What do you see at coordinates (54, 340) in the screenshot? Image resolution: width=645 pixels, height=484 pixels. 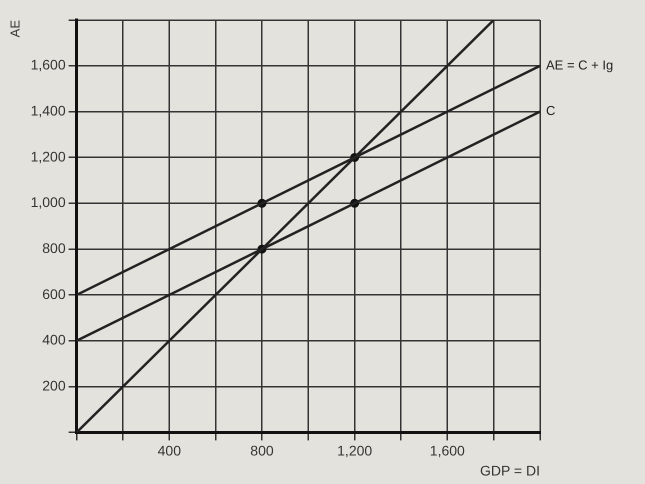 I see `y-tick-label: 400` at bounding box center [54, 340].